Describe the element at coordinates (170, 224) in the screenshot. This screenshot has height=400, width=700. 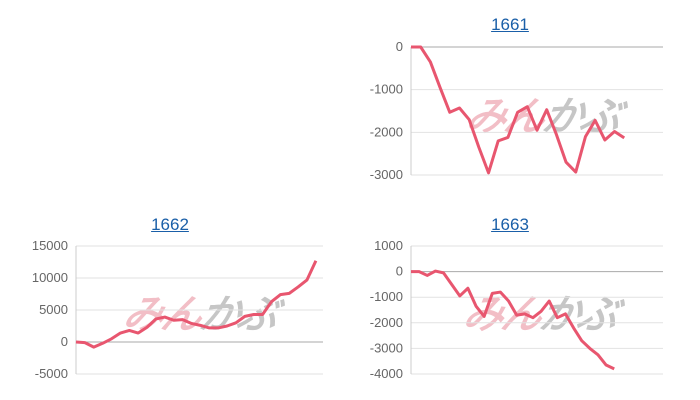
I see `chart-title-link: 1662` at that location.